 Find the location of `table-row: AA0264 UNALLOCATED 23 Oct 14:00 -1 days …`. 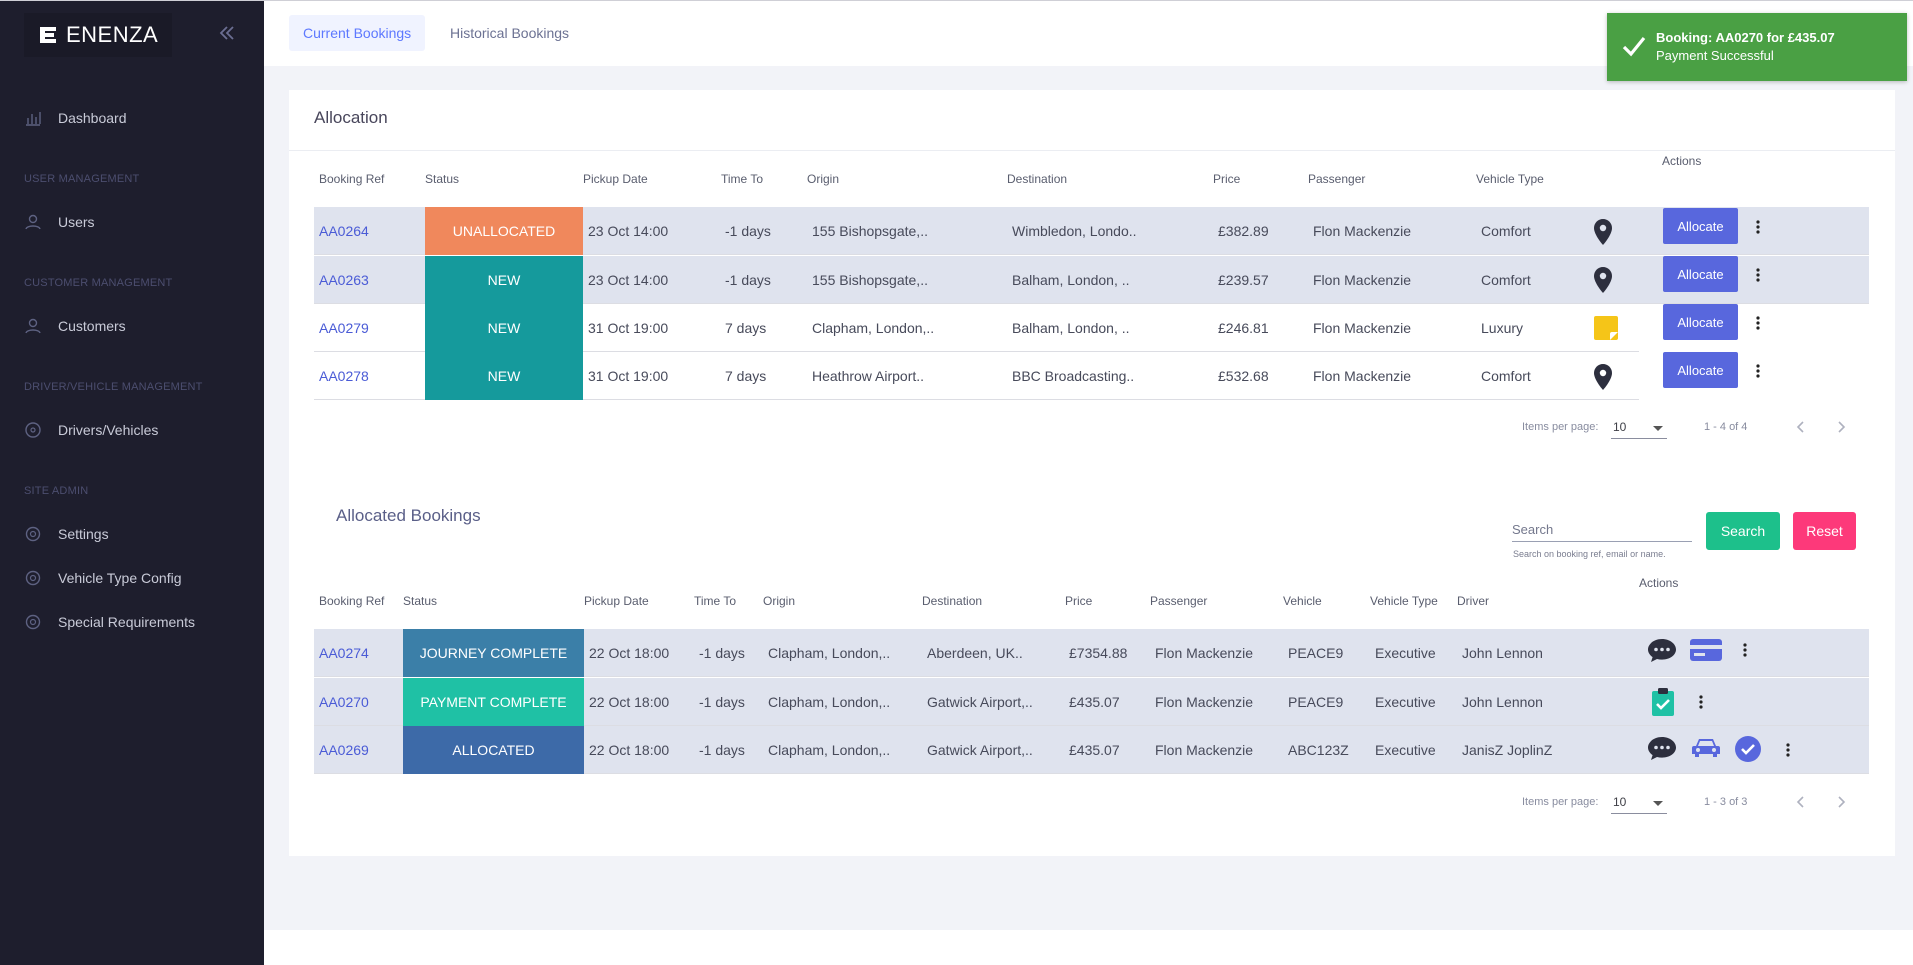

table-row: AA0264 UNALLOCATED 23 Oct 14:00 -1 days … is located at coordinates (1091, 231).